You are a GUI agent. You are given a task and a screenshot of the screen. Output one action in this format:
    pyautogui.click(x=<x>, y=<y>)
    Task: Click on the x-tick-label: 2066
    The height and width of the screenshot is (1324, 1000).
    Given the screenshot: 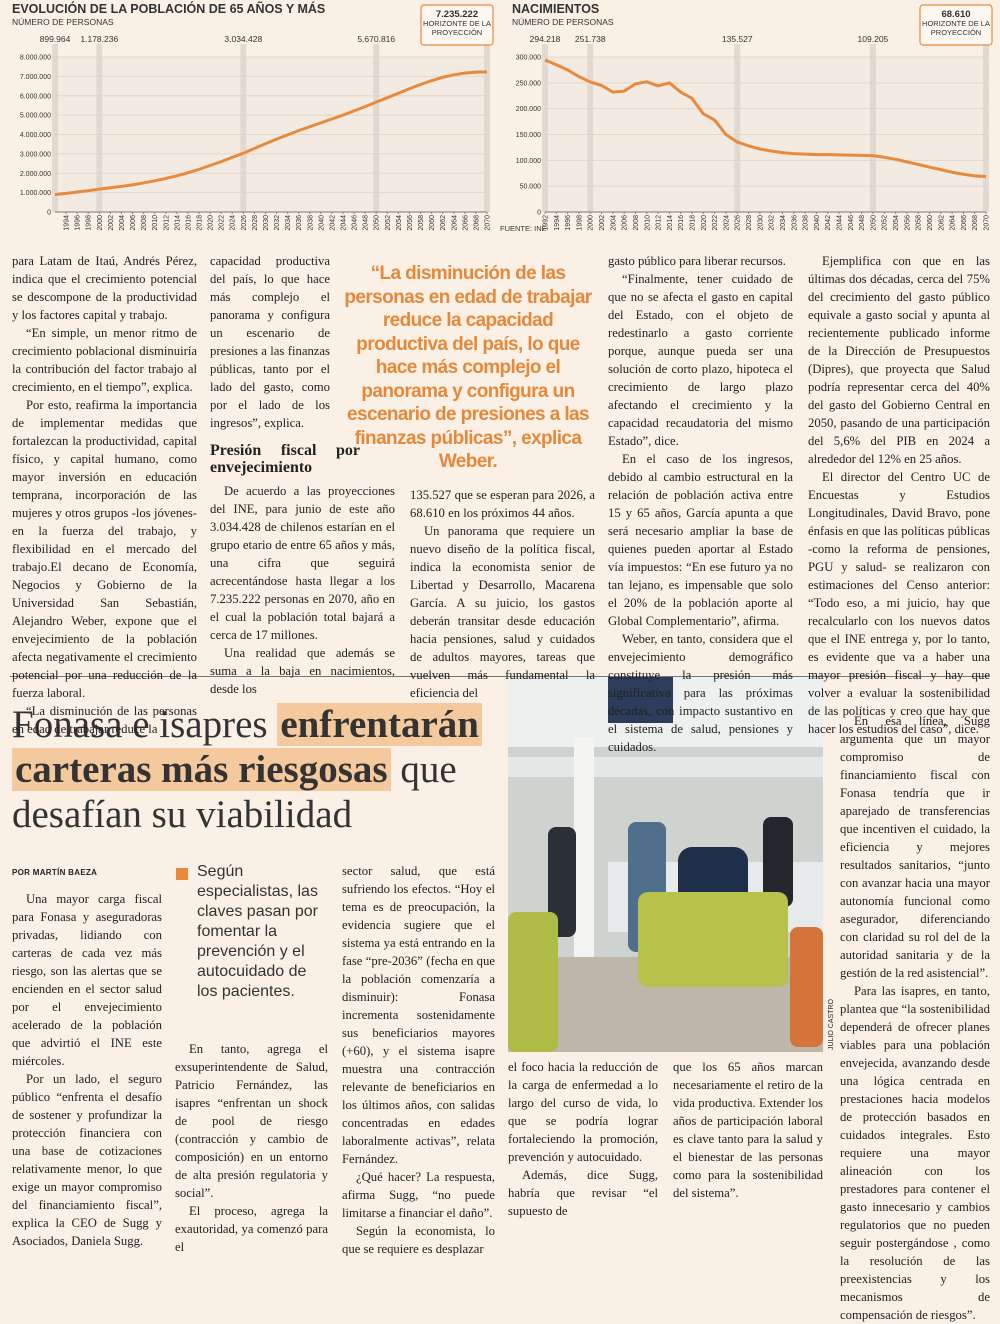 What is the action you would take?
    pyautogui.click(x=964, y=223)
    